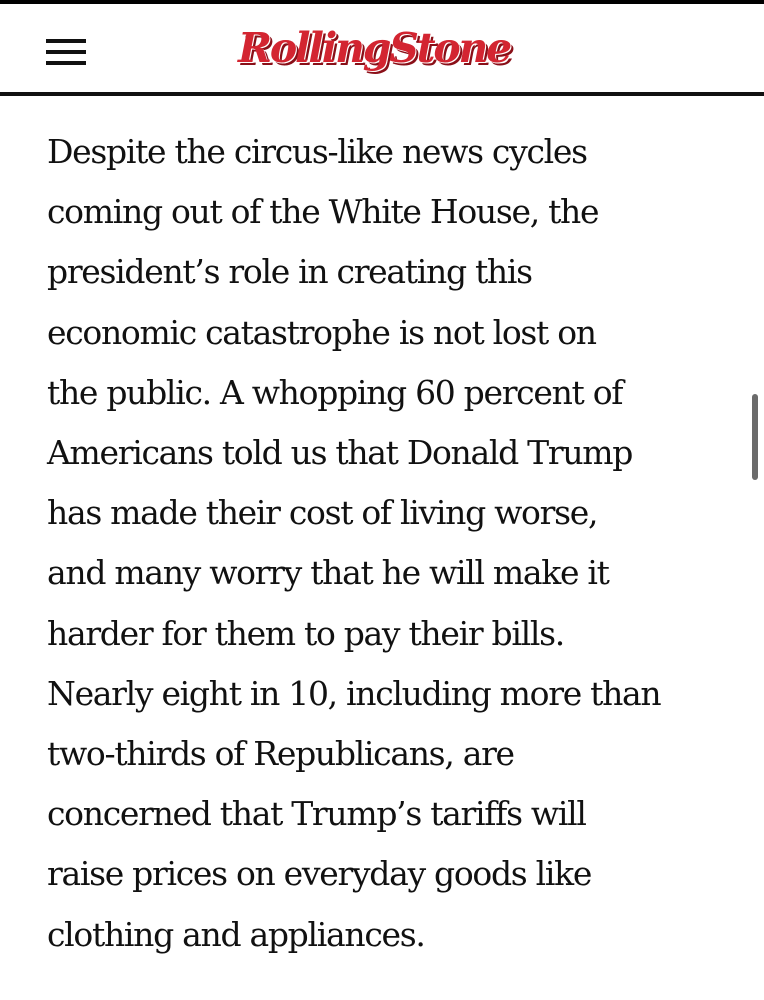  I want to click on paragraph-line: clothing and appliances., so click(236, 934).